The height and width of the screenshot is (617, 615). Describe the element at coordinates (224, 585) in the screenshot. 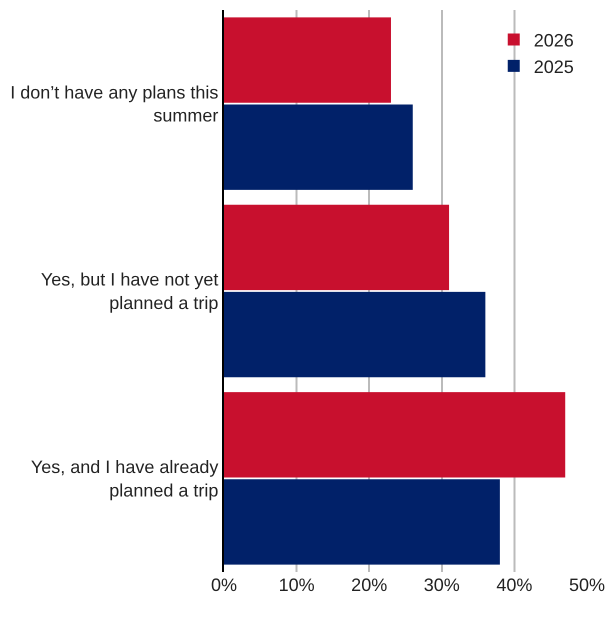

I see `x-tick-label: 0%` at that location.